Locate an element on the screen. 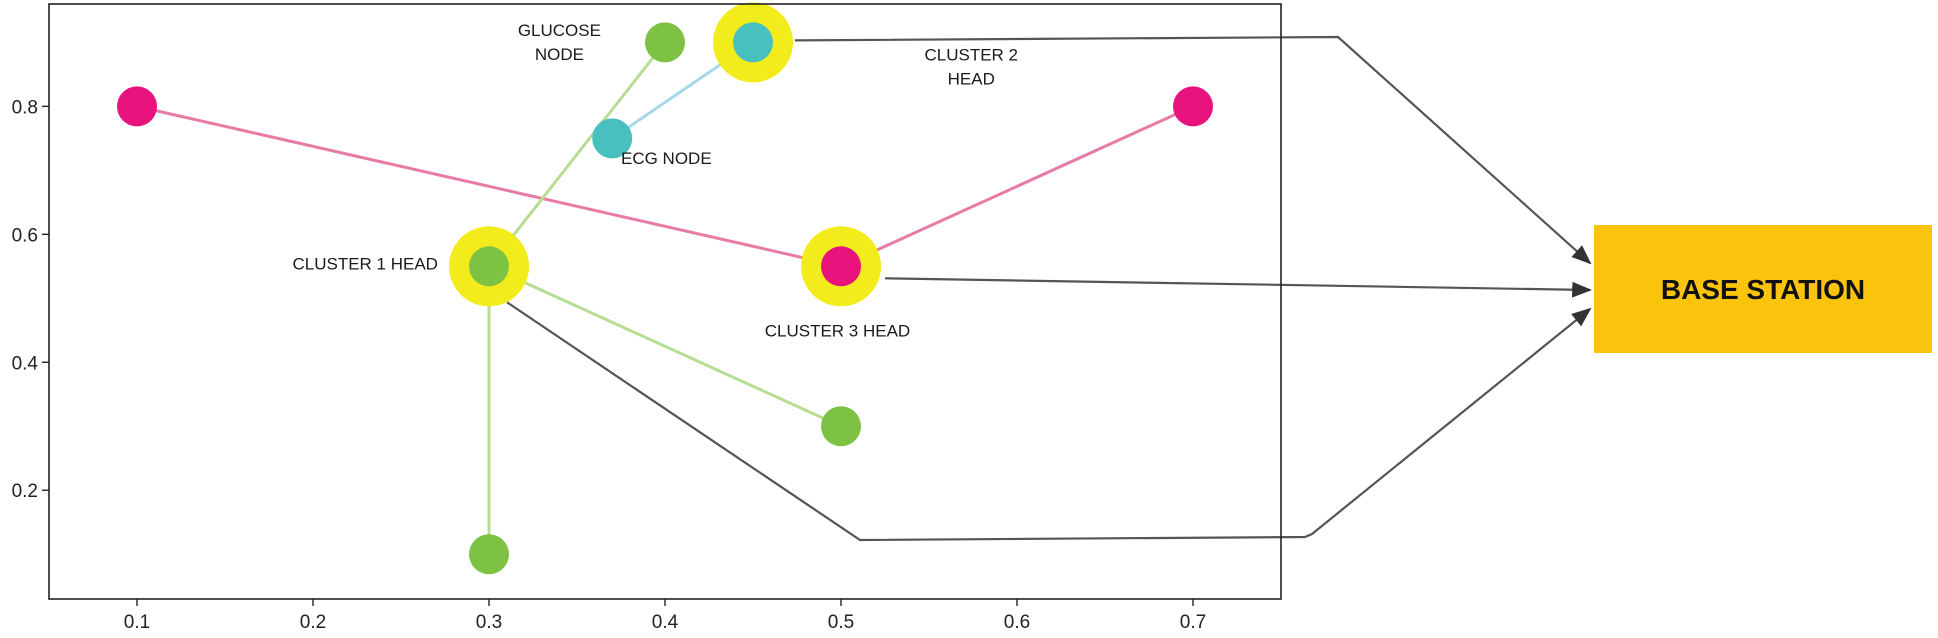 Image resolution: width=1938 pixels, height=638 pixels. glucose-label-line: NODE is located at coordinates (559, 54).